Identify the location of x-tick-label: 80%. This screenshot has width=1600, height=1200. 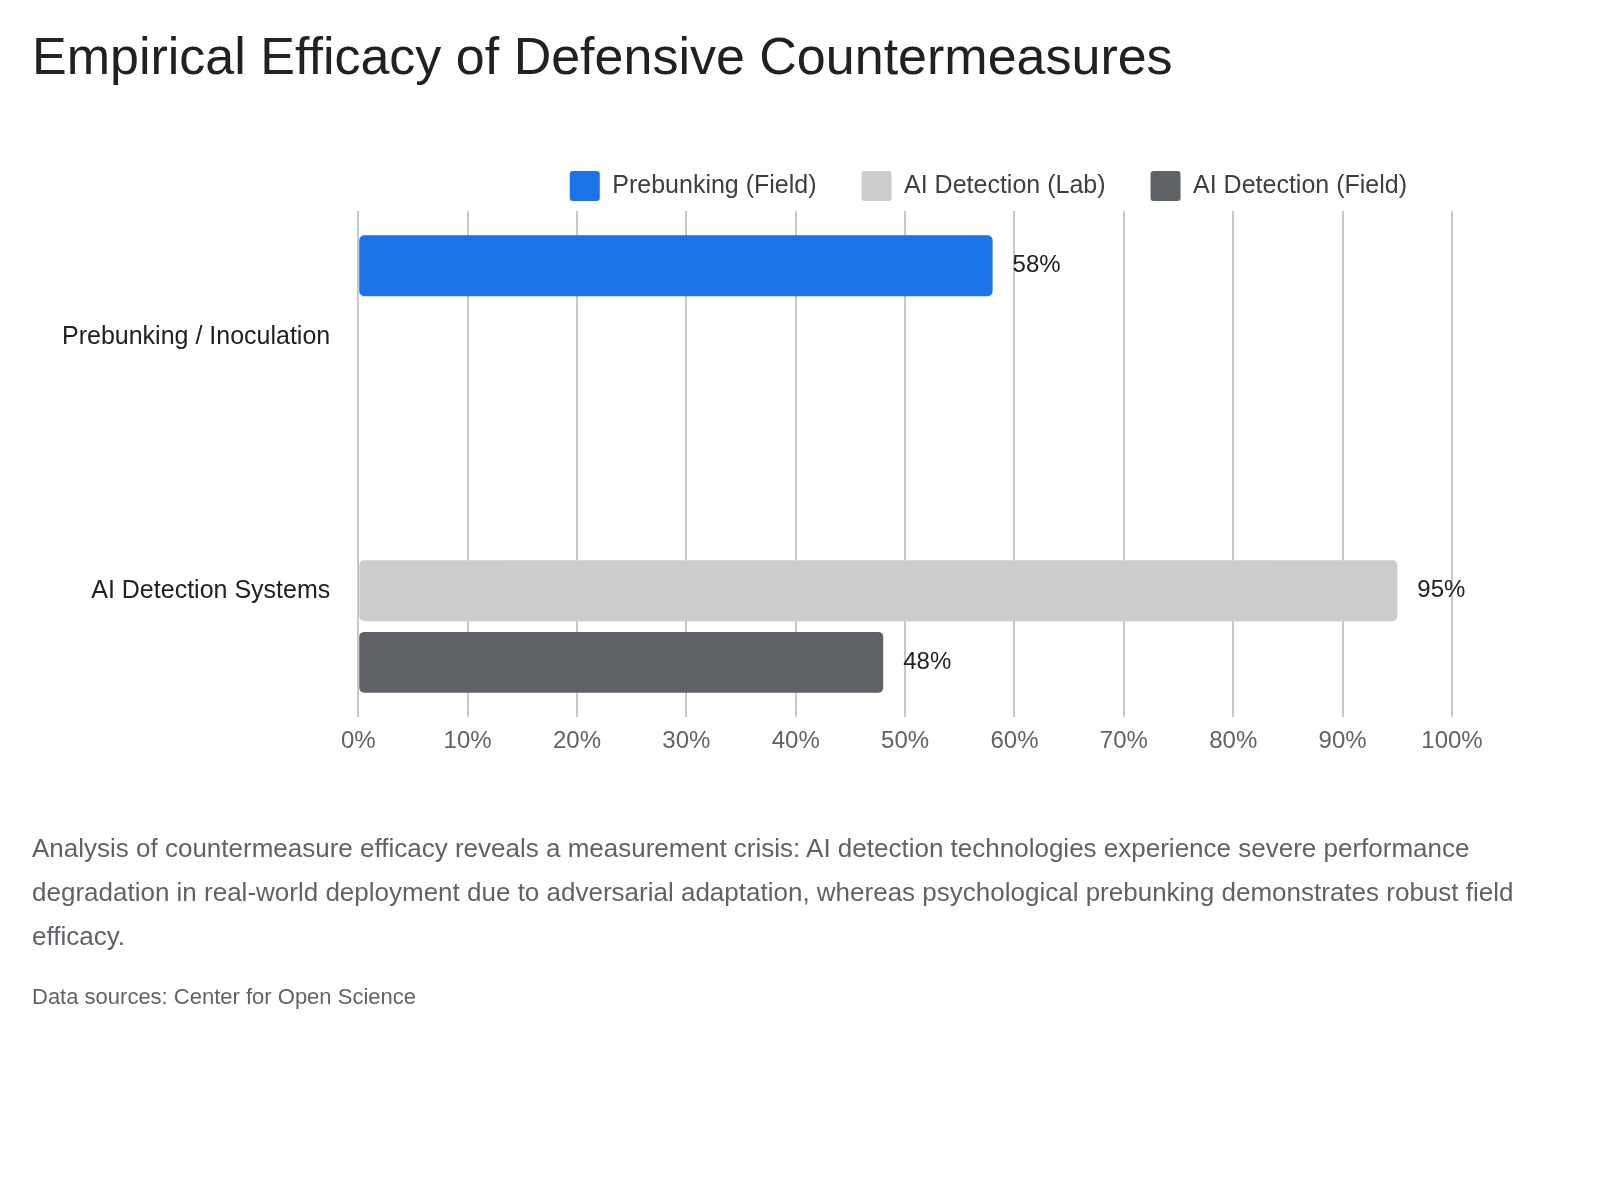
(1233, 740).